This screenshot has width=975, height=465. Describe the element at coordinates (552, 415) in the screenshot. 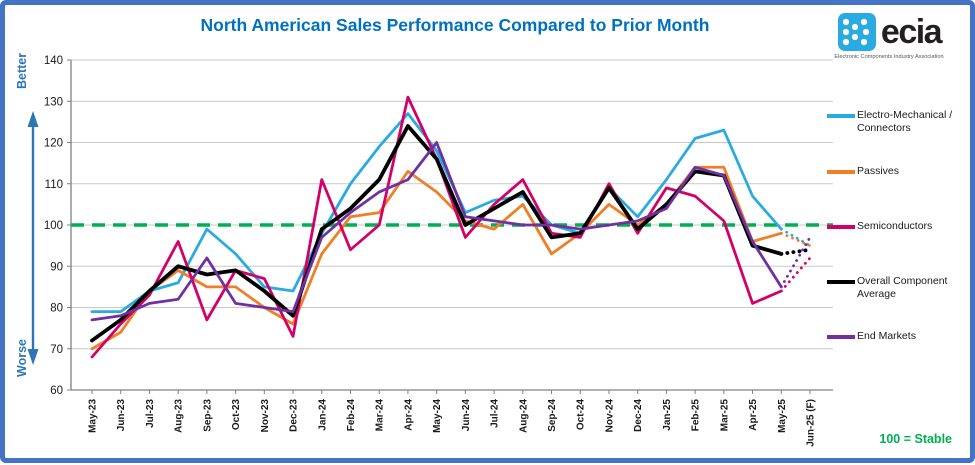

I see `x-tick-label-sep-24: Sep-24` at that location.